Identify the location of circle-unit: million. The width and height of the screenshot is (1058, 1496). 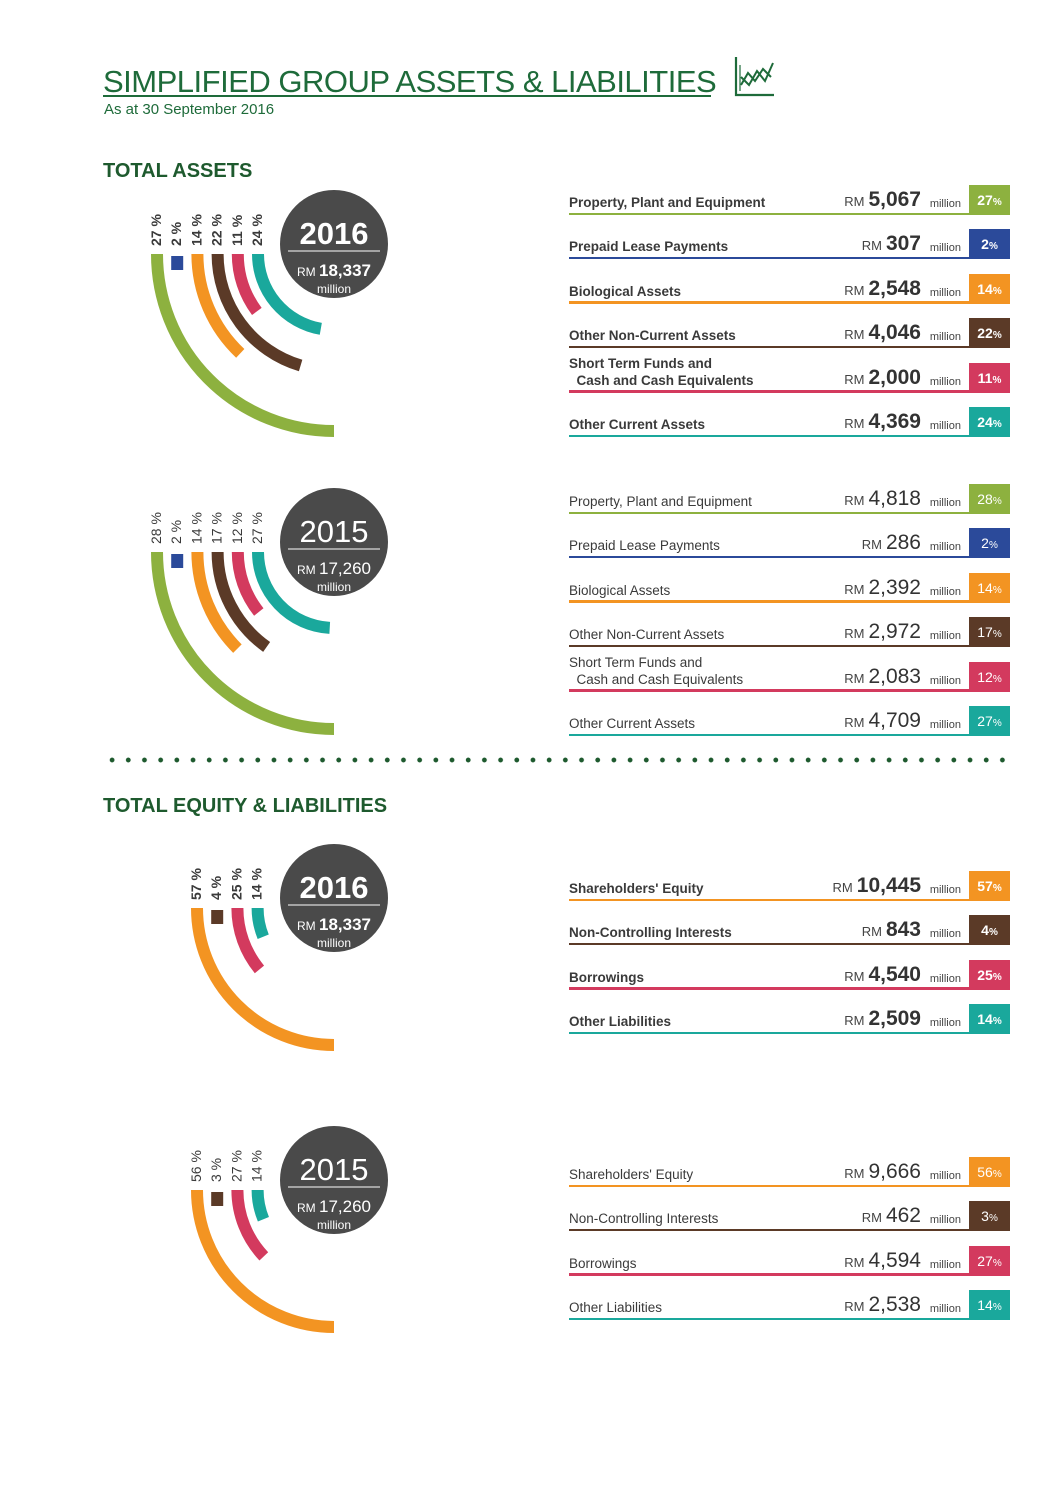
(334, 1225).